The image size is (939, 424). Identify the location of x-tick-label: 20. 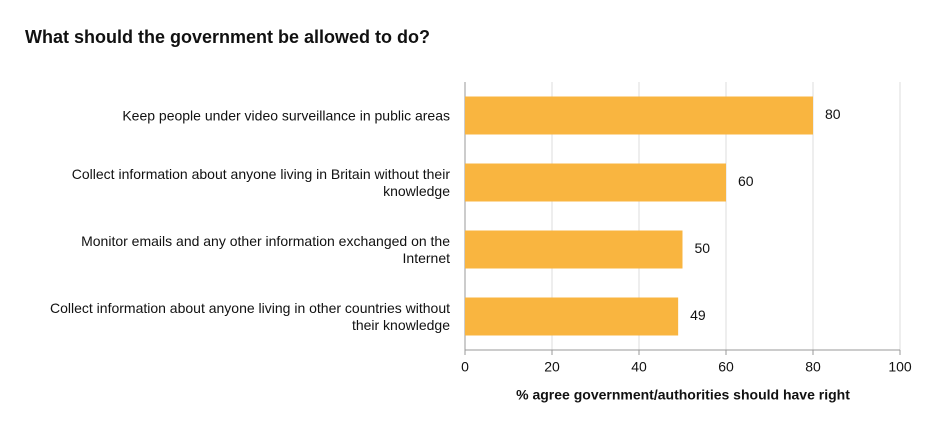
(552, 367).